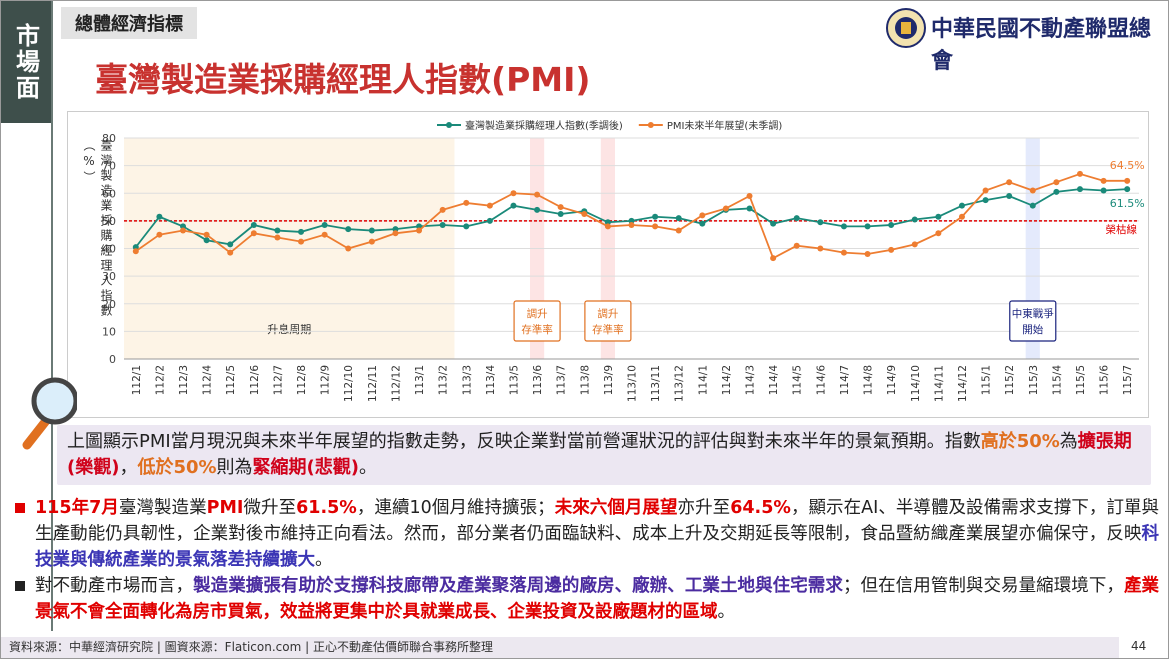 The image size is (1169, 659). What do you see at coordinates (821, 380) in the screenshot?
I see `x-tick-label: 114/6` at bounding box center [821, 380].